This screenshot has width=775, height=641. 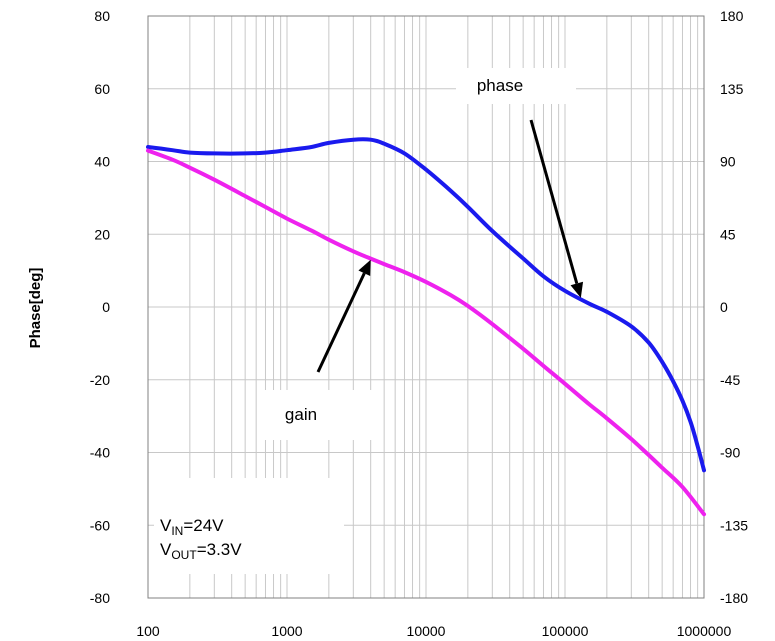 What do you see at coordinates (102, 16) in the screenshot?
I see `y-left-tick-label: 80` at bounding box center [102, 16].